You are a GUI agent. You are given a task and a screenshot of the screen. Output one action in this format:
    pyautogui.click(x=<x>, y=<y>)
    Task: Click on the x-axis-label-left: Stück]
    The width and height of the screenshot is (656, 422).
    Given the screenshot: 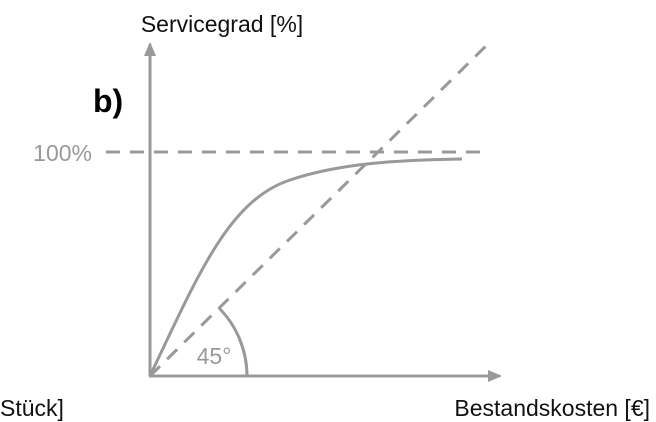 What is the action you would take?
    pyautogui.click(x=32, y=408)
    